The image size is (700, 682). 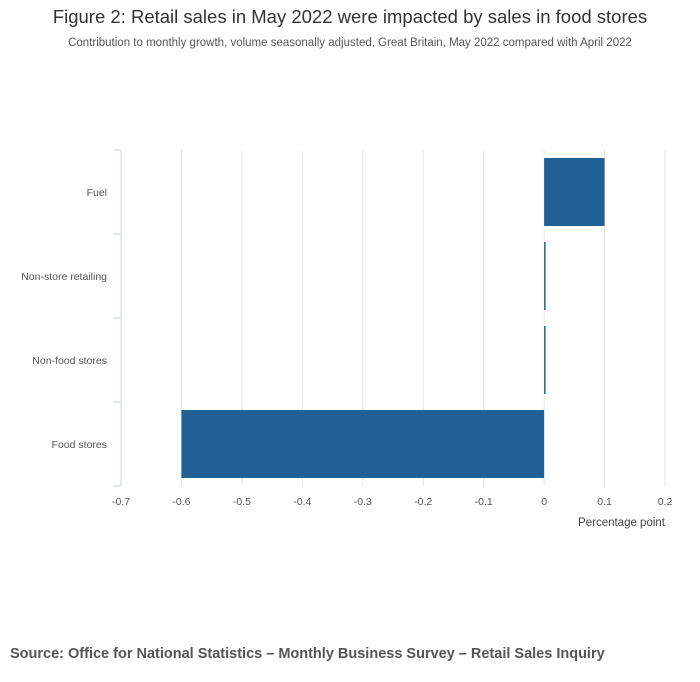 I want to click on y-category-label: Non-store retailing, so click(x=64, y=277).